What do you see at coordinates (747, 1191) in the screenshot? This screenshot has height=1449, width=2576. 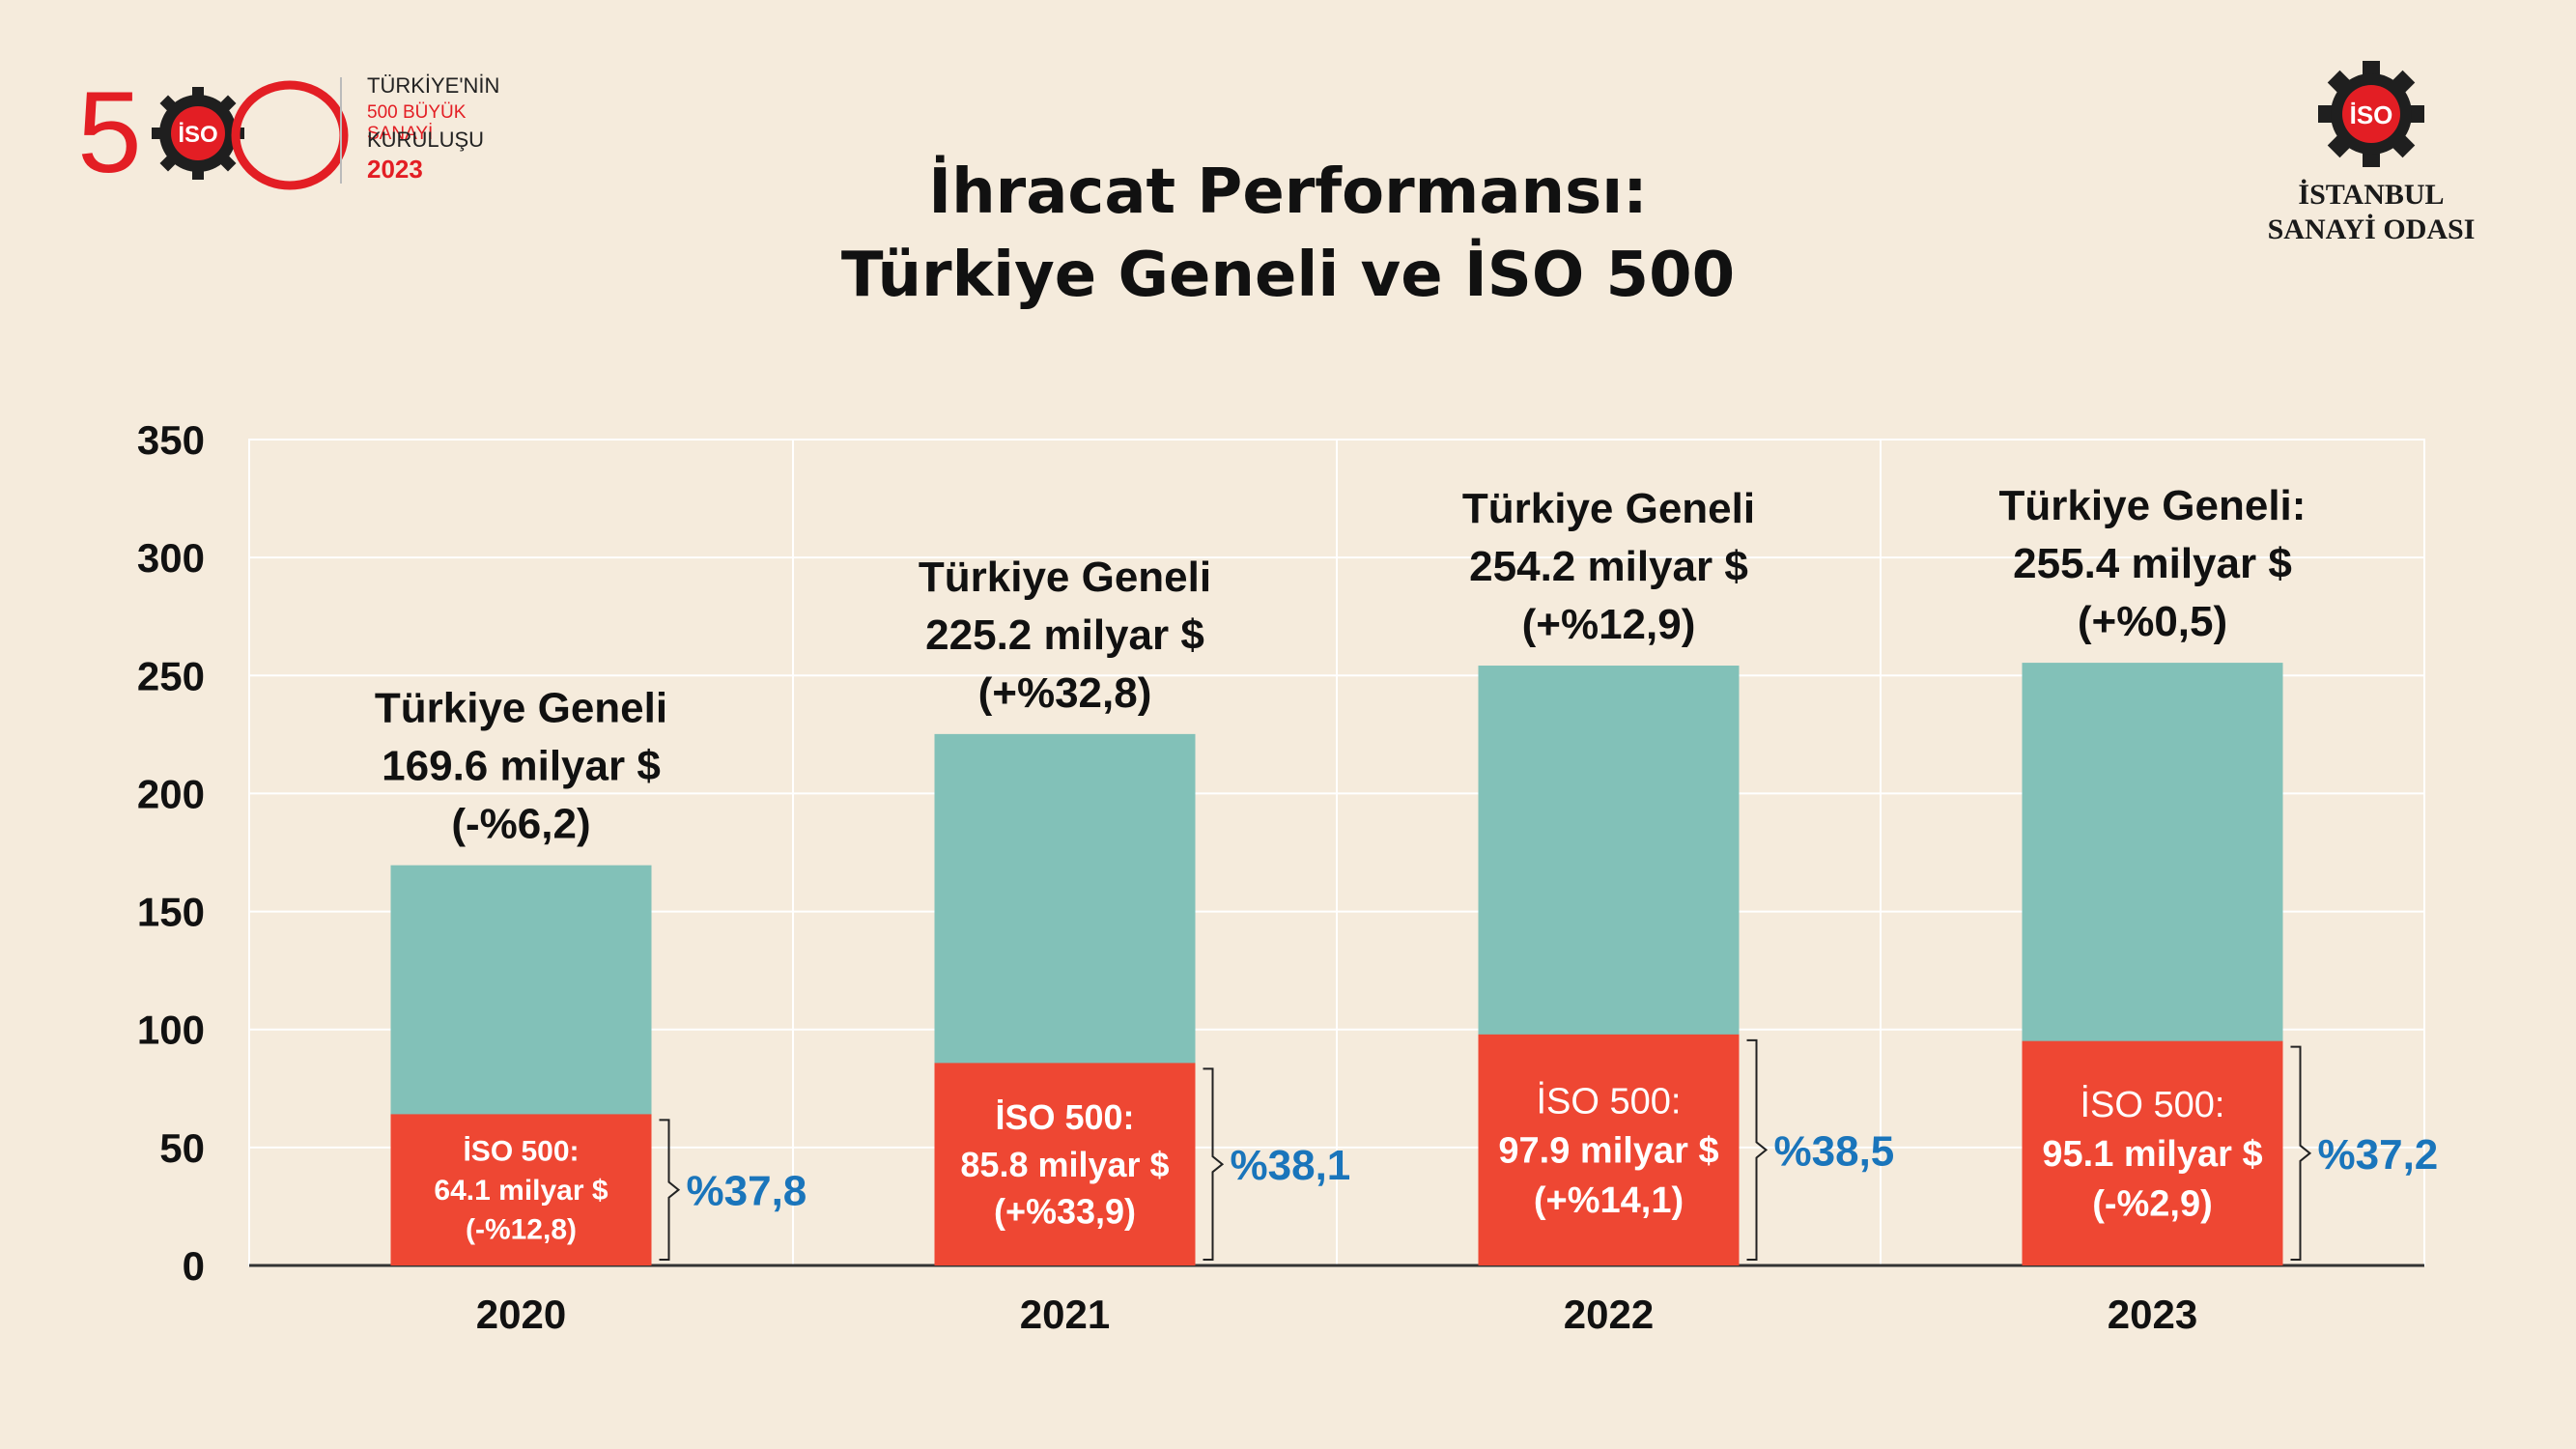 I see `share-label: %37,8` at bounding box center [747, 1191].